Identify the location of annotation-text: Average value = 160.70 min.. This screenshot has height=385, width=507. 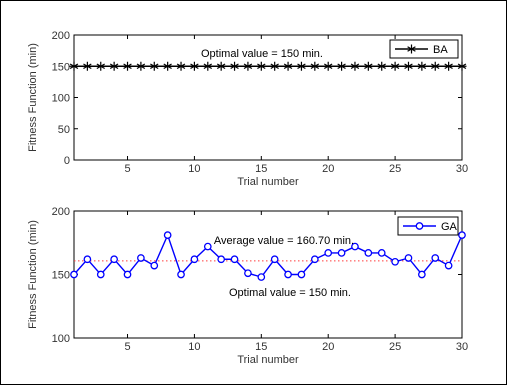
(284, 241).